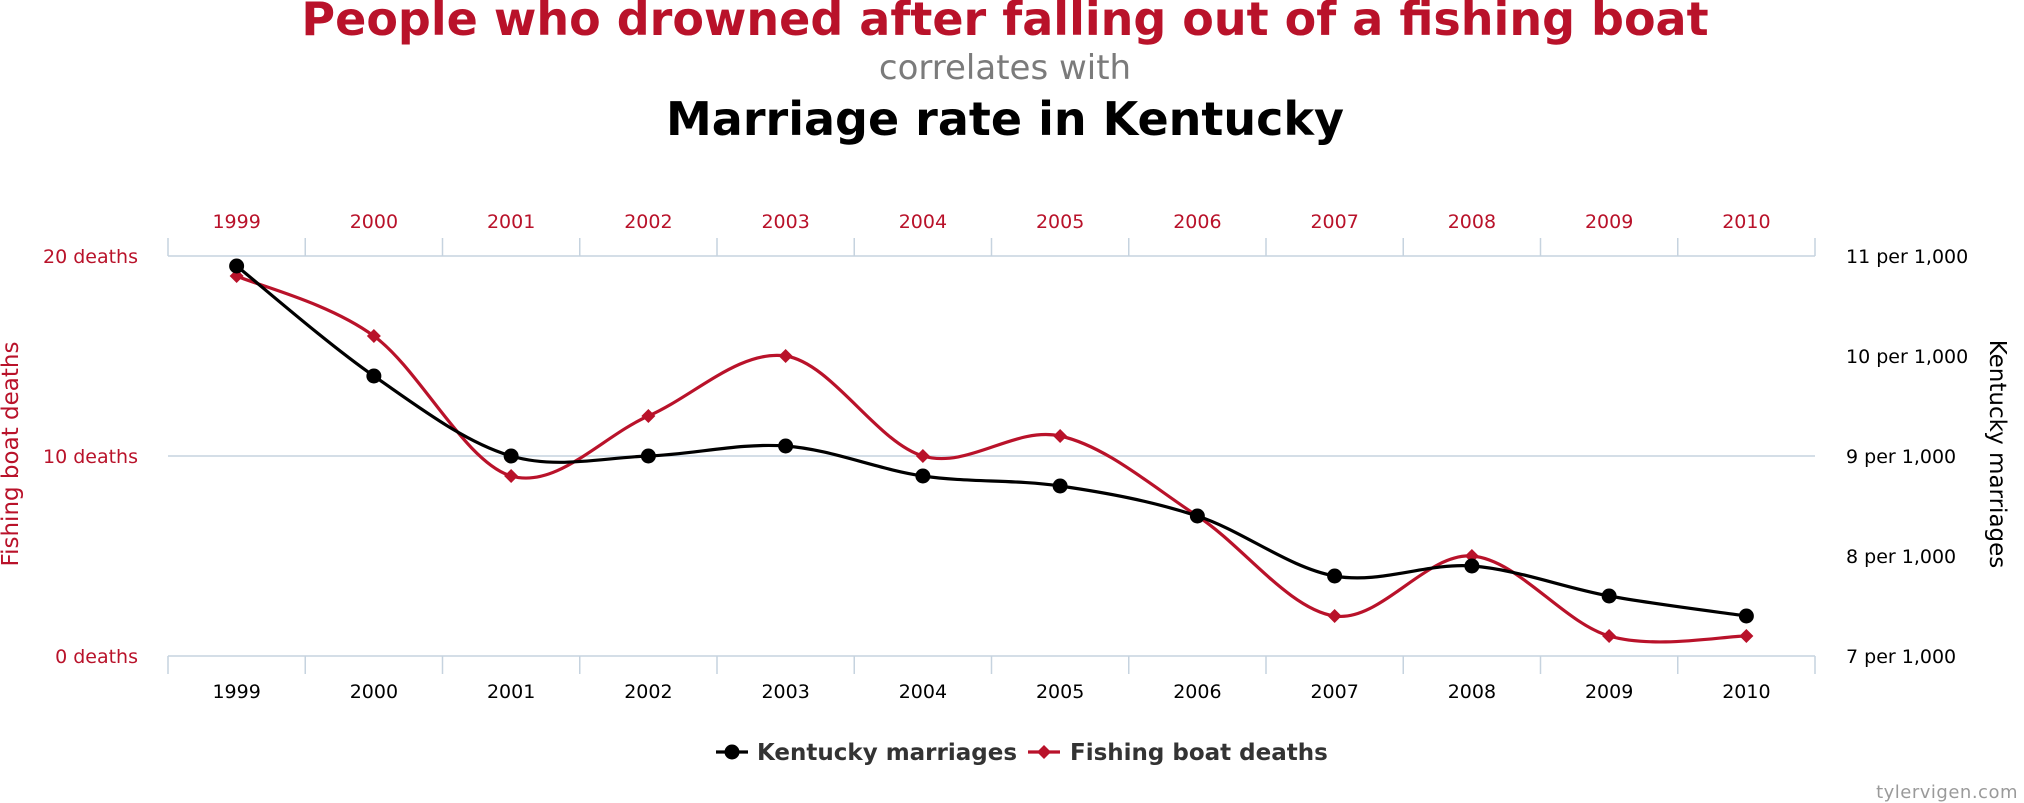 This screenshot has width=2024, height=803. What do you see at coordinates (1472, 222) in the screenshot?
I see `top-x-tick-label: 2008` at bounding box center [1472, 222].